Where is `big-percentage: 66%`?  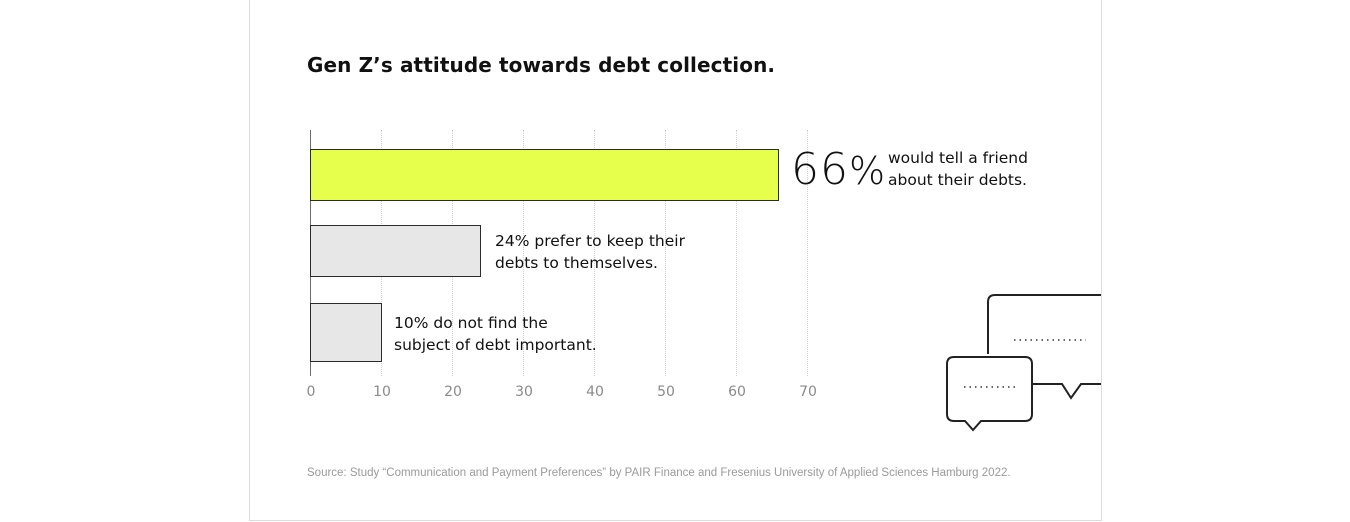
big-percentage: 66% is located at coordinates (838, 169).